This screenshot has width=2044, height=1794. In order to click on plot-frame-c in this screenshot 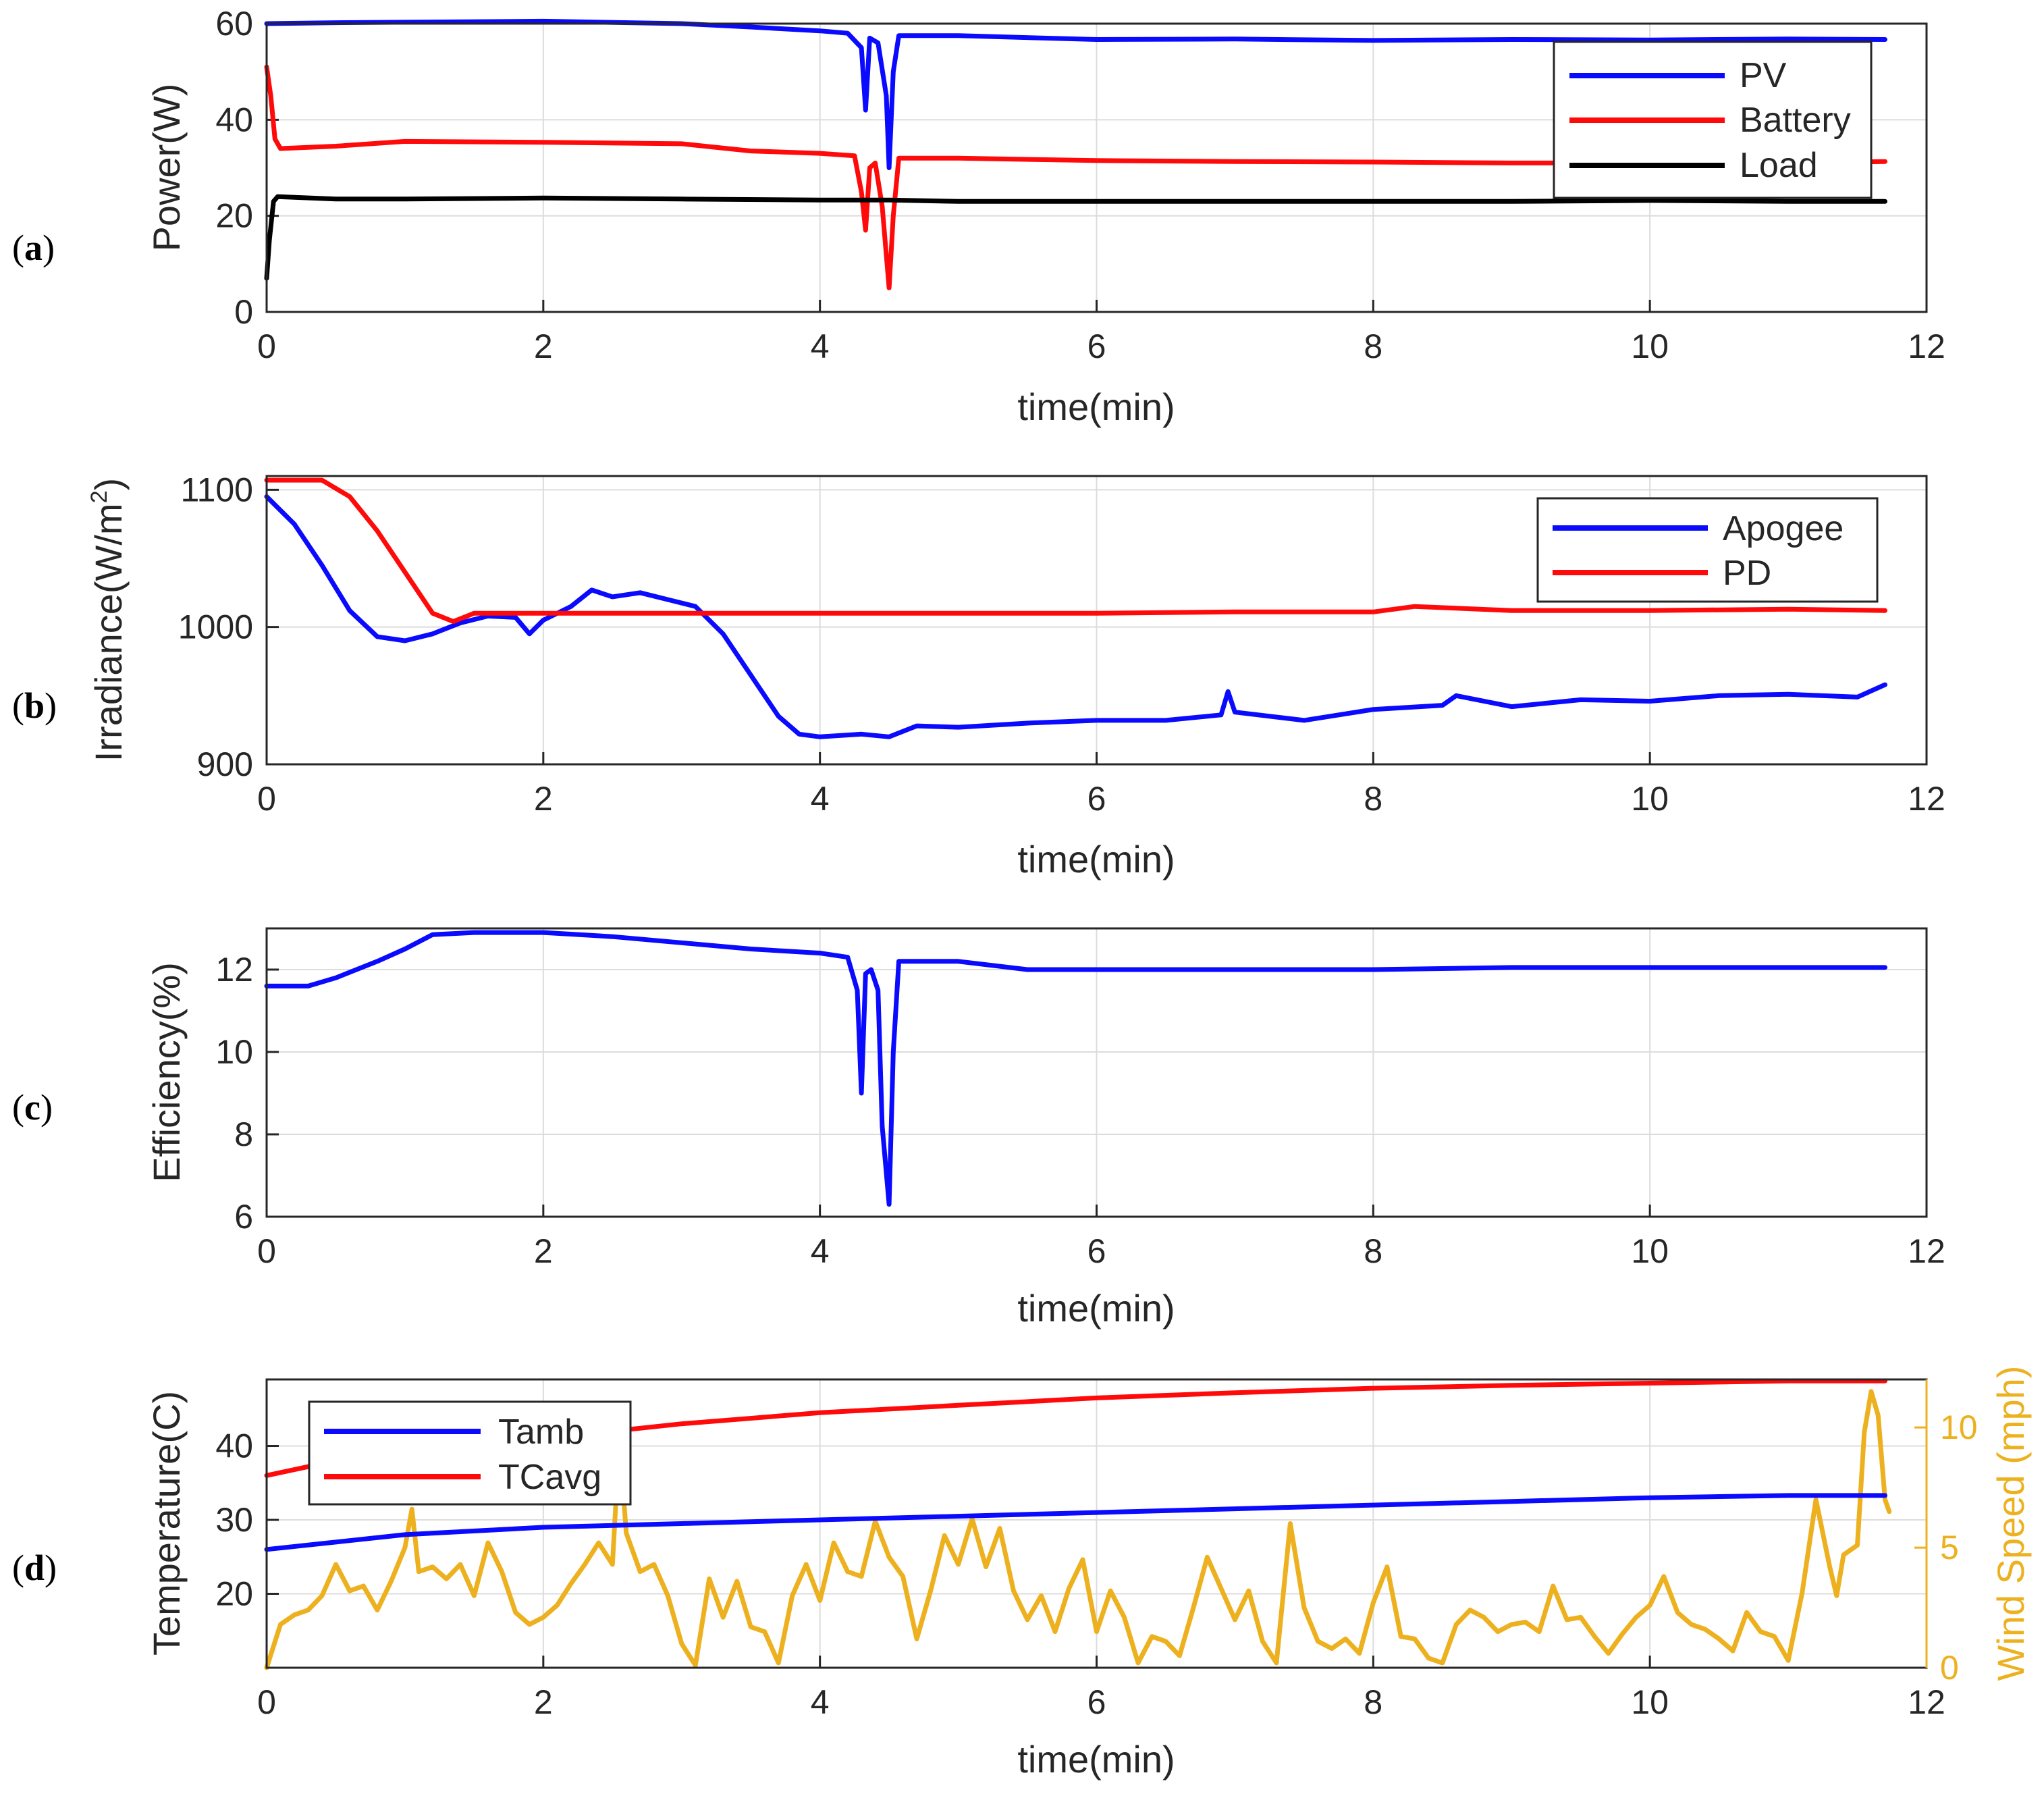, I will do `click(1096, 1072)`.